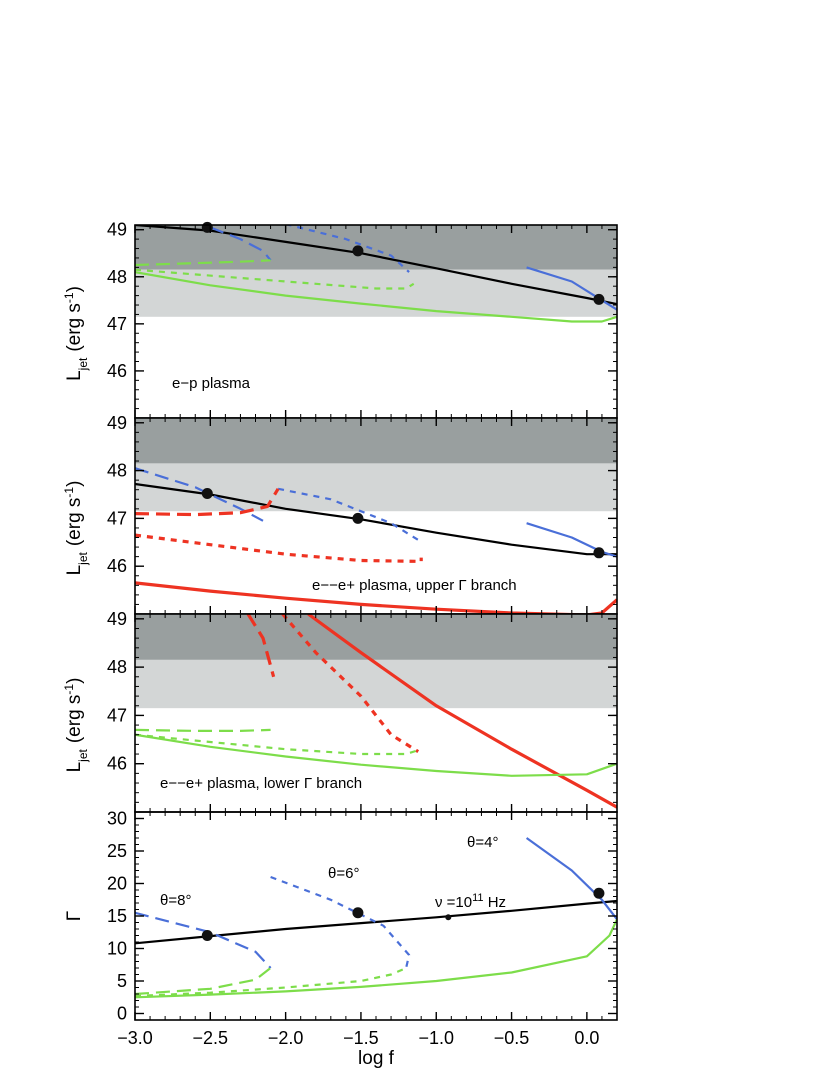  What do you see at coordinates (343, 873) in the screenshot?
I see `annotation-theta-6: θ=6°` at bounding box center [343, 873].